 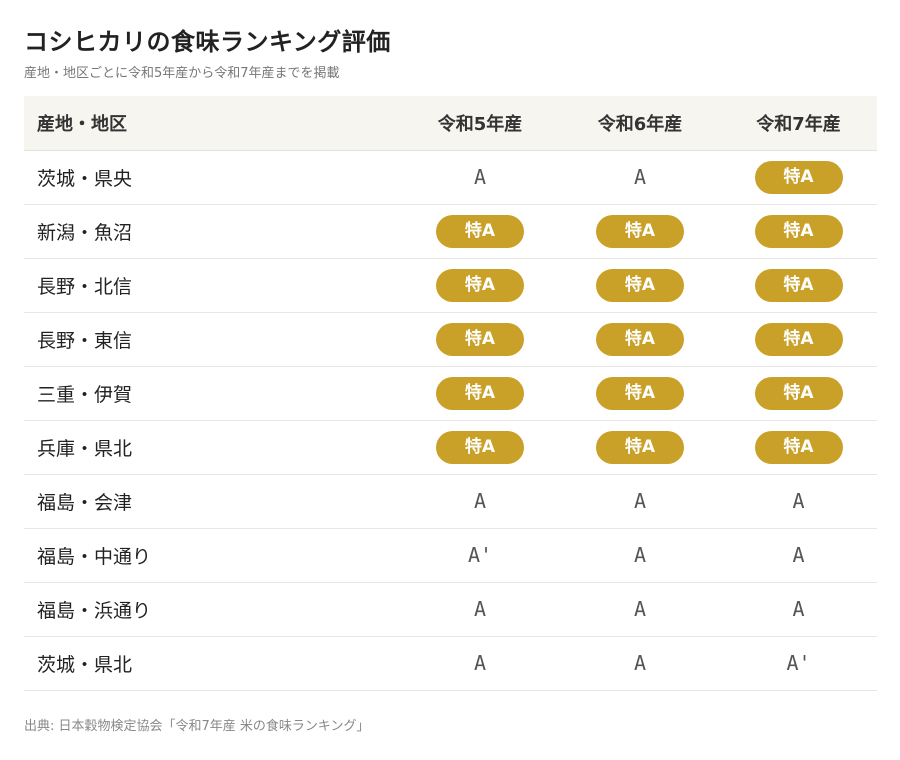 I want to click on region-cell: 新潟・魚沼, so click(x=212, y=231).